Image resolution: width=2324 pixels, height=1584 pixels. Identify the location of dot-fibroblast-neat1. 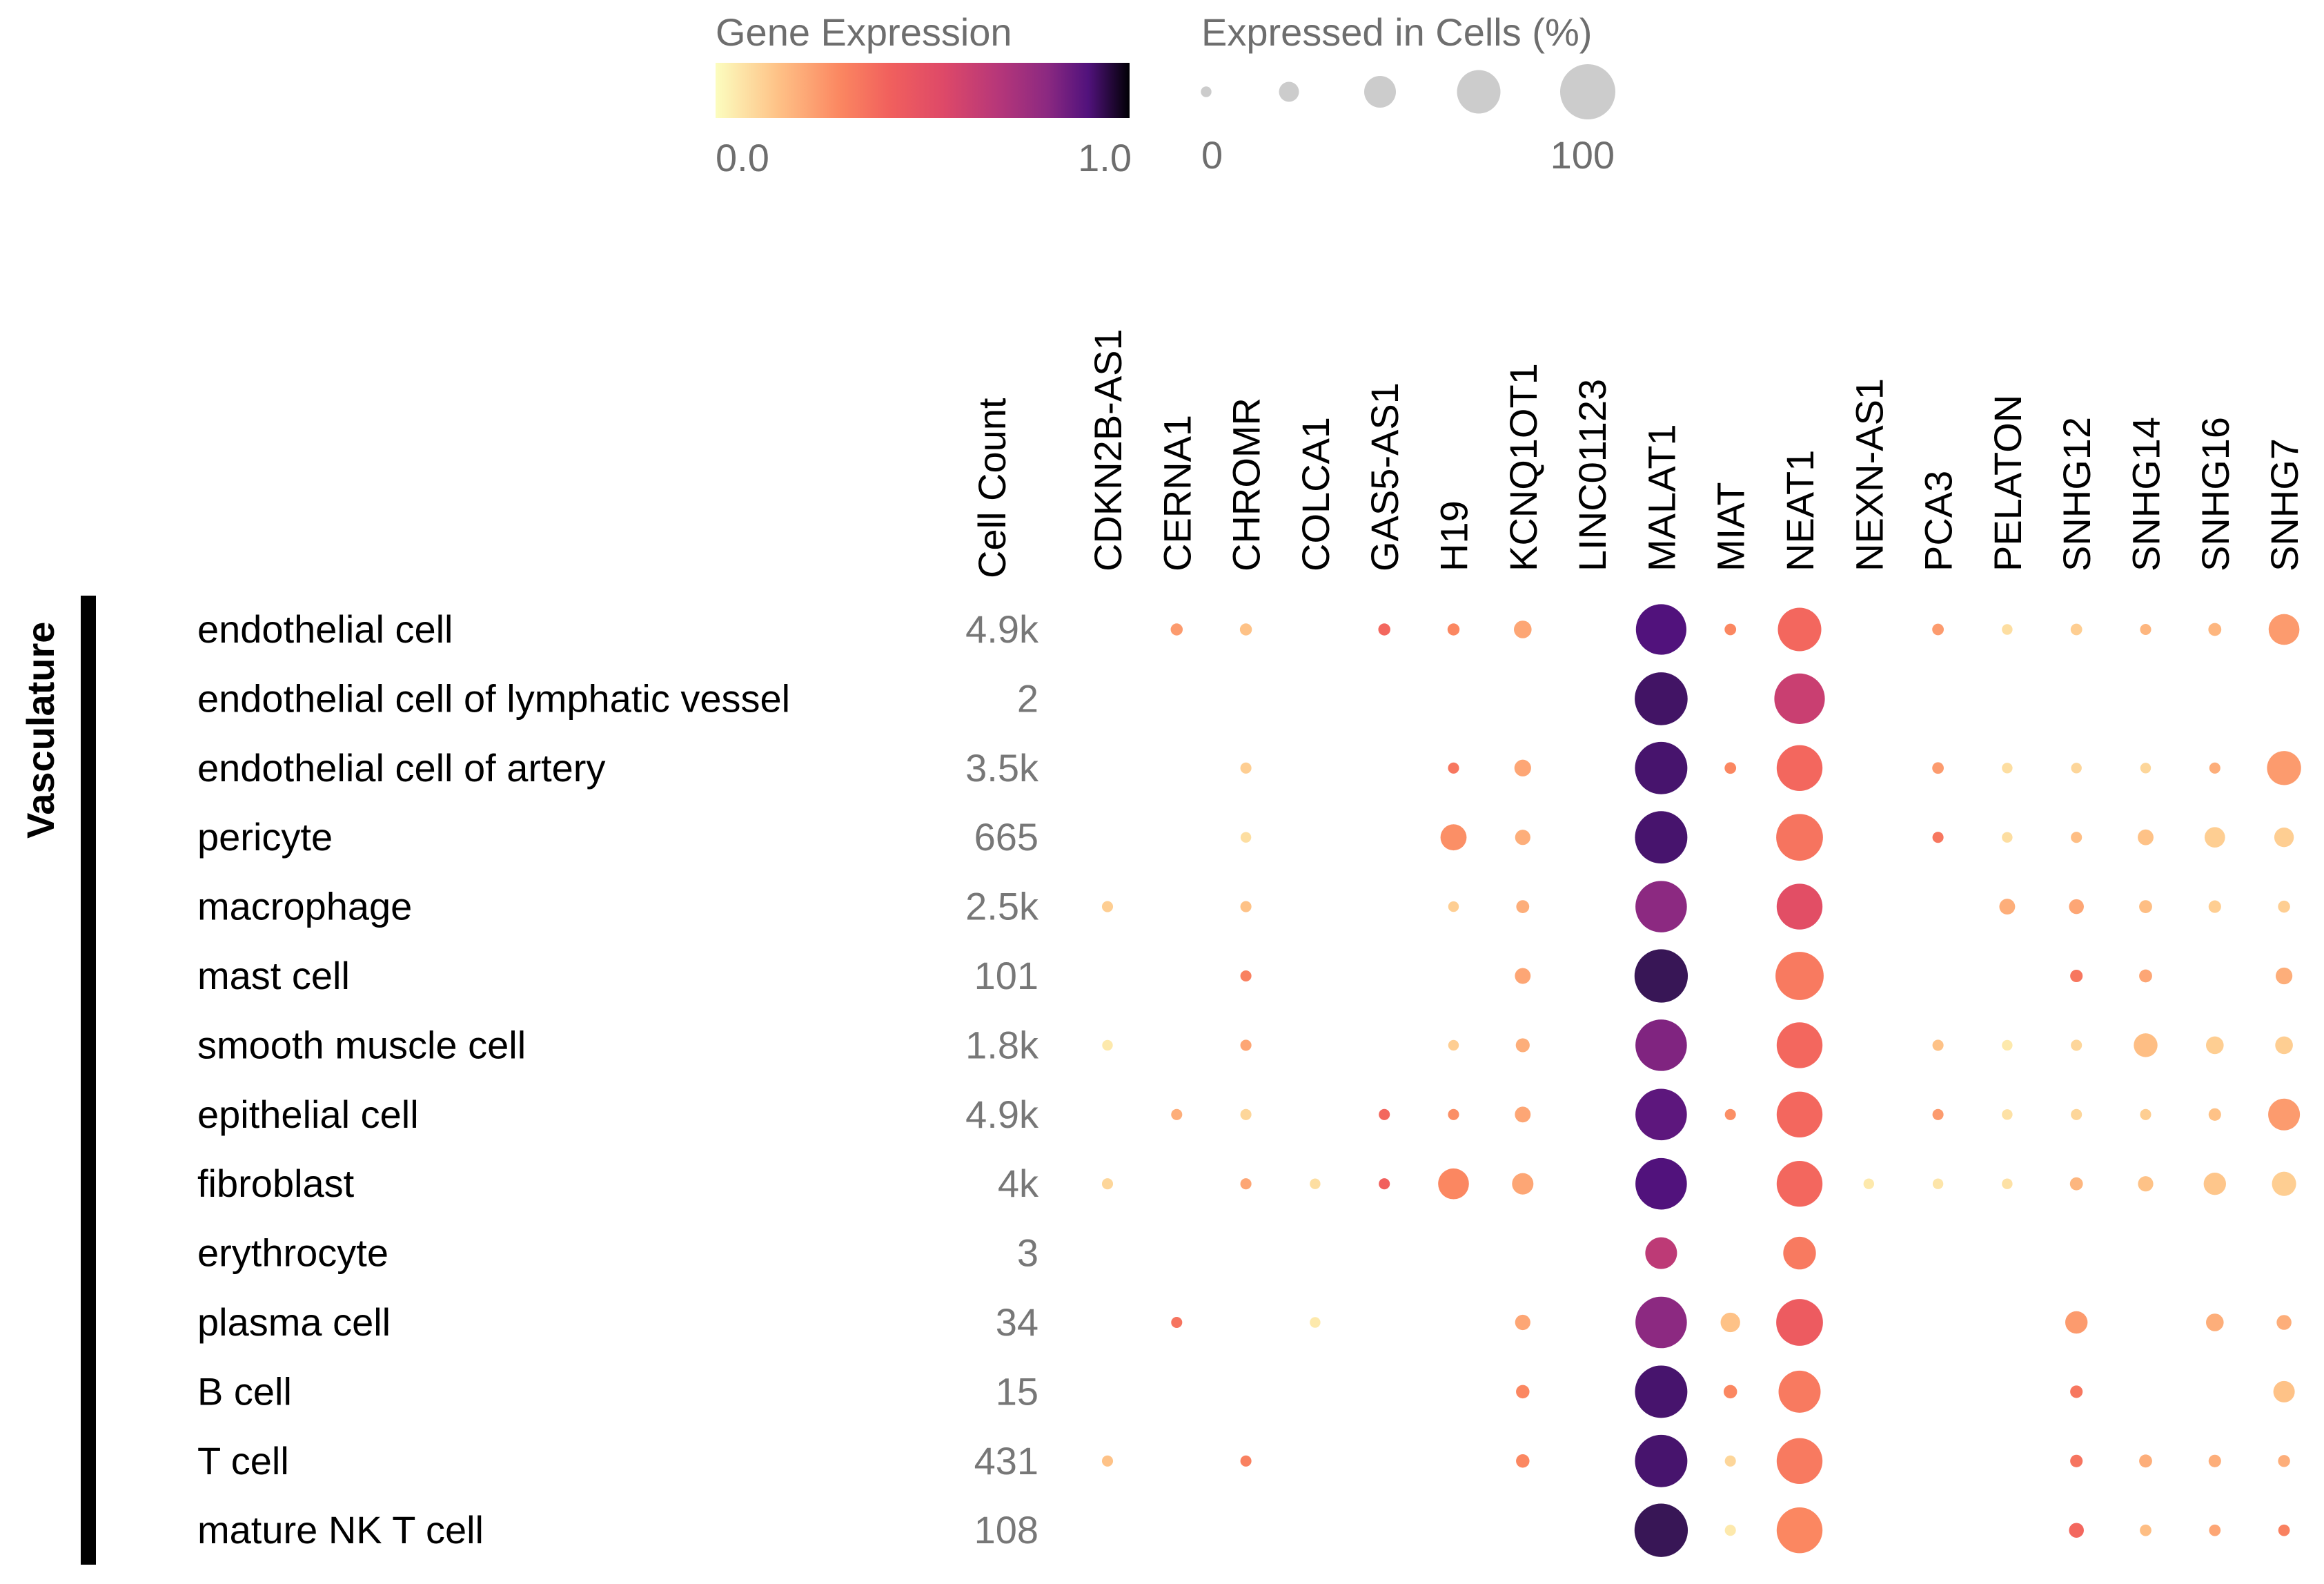
(1799, 1184).